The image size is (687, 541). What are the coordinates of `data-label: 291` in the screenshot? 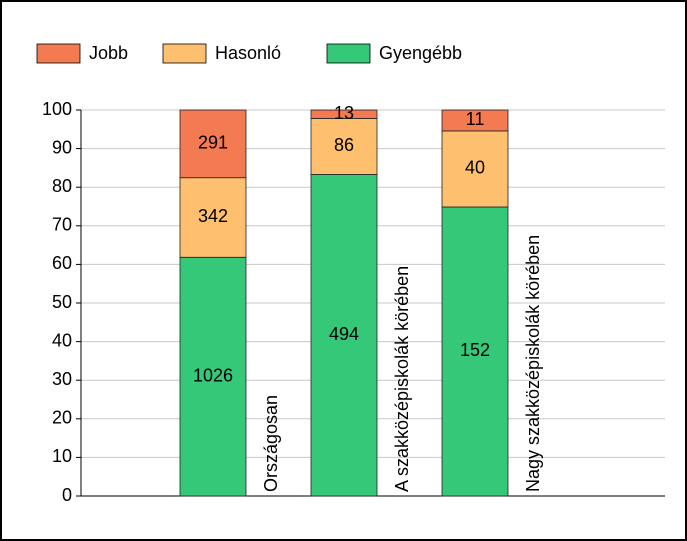 It's located at (213, 143).